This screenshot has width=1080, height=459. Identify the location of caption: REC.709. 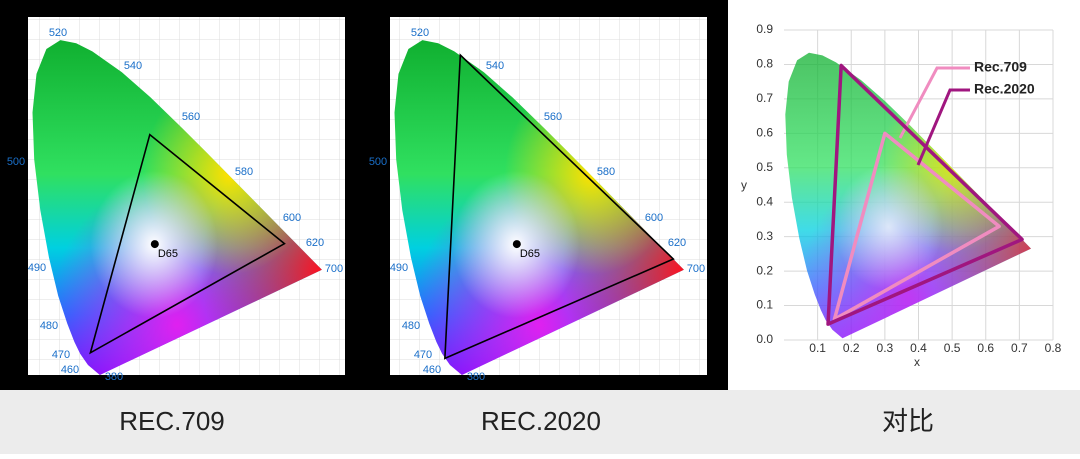
(172, 421).